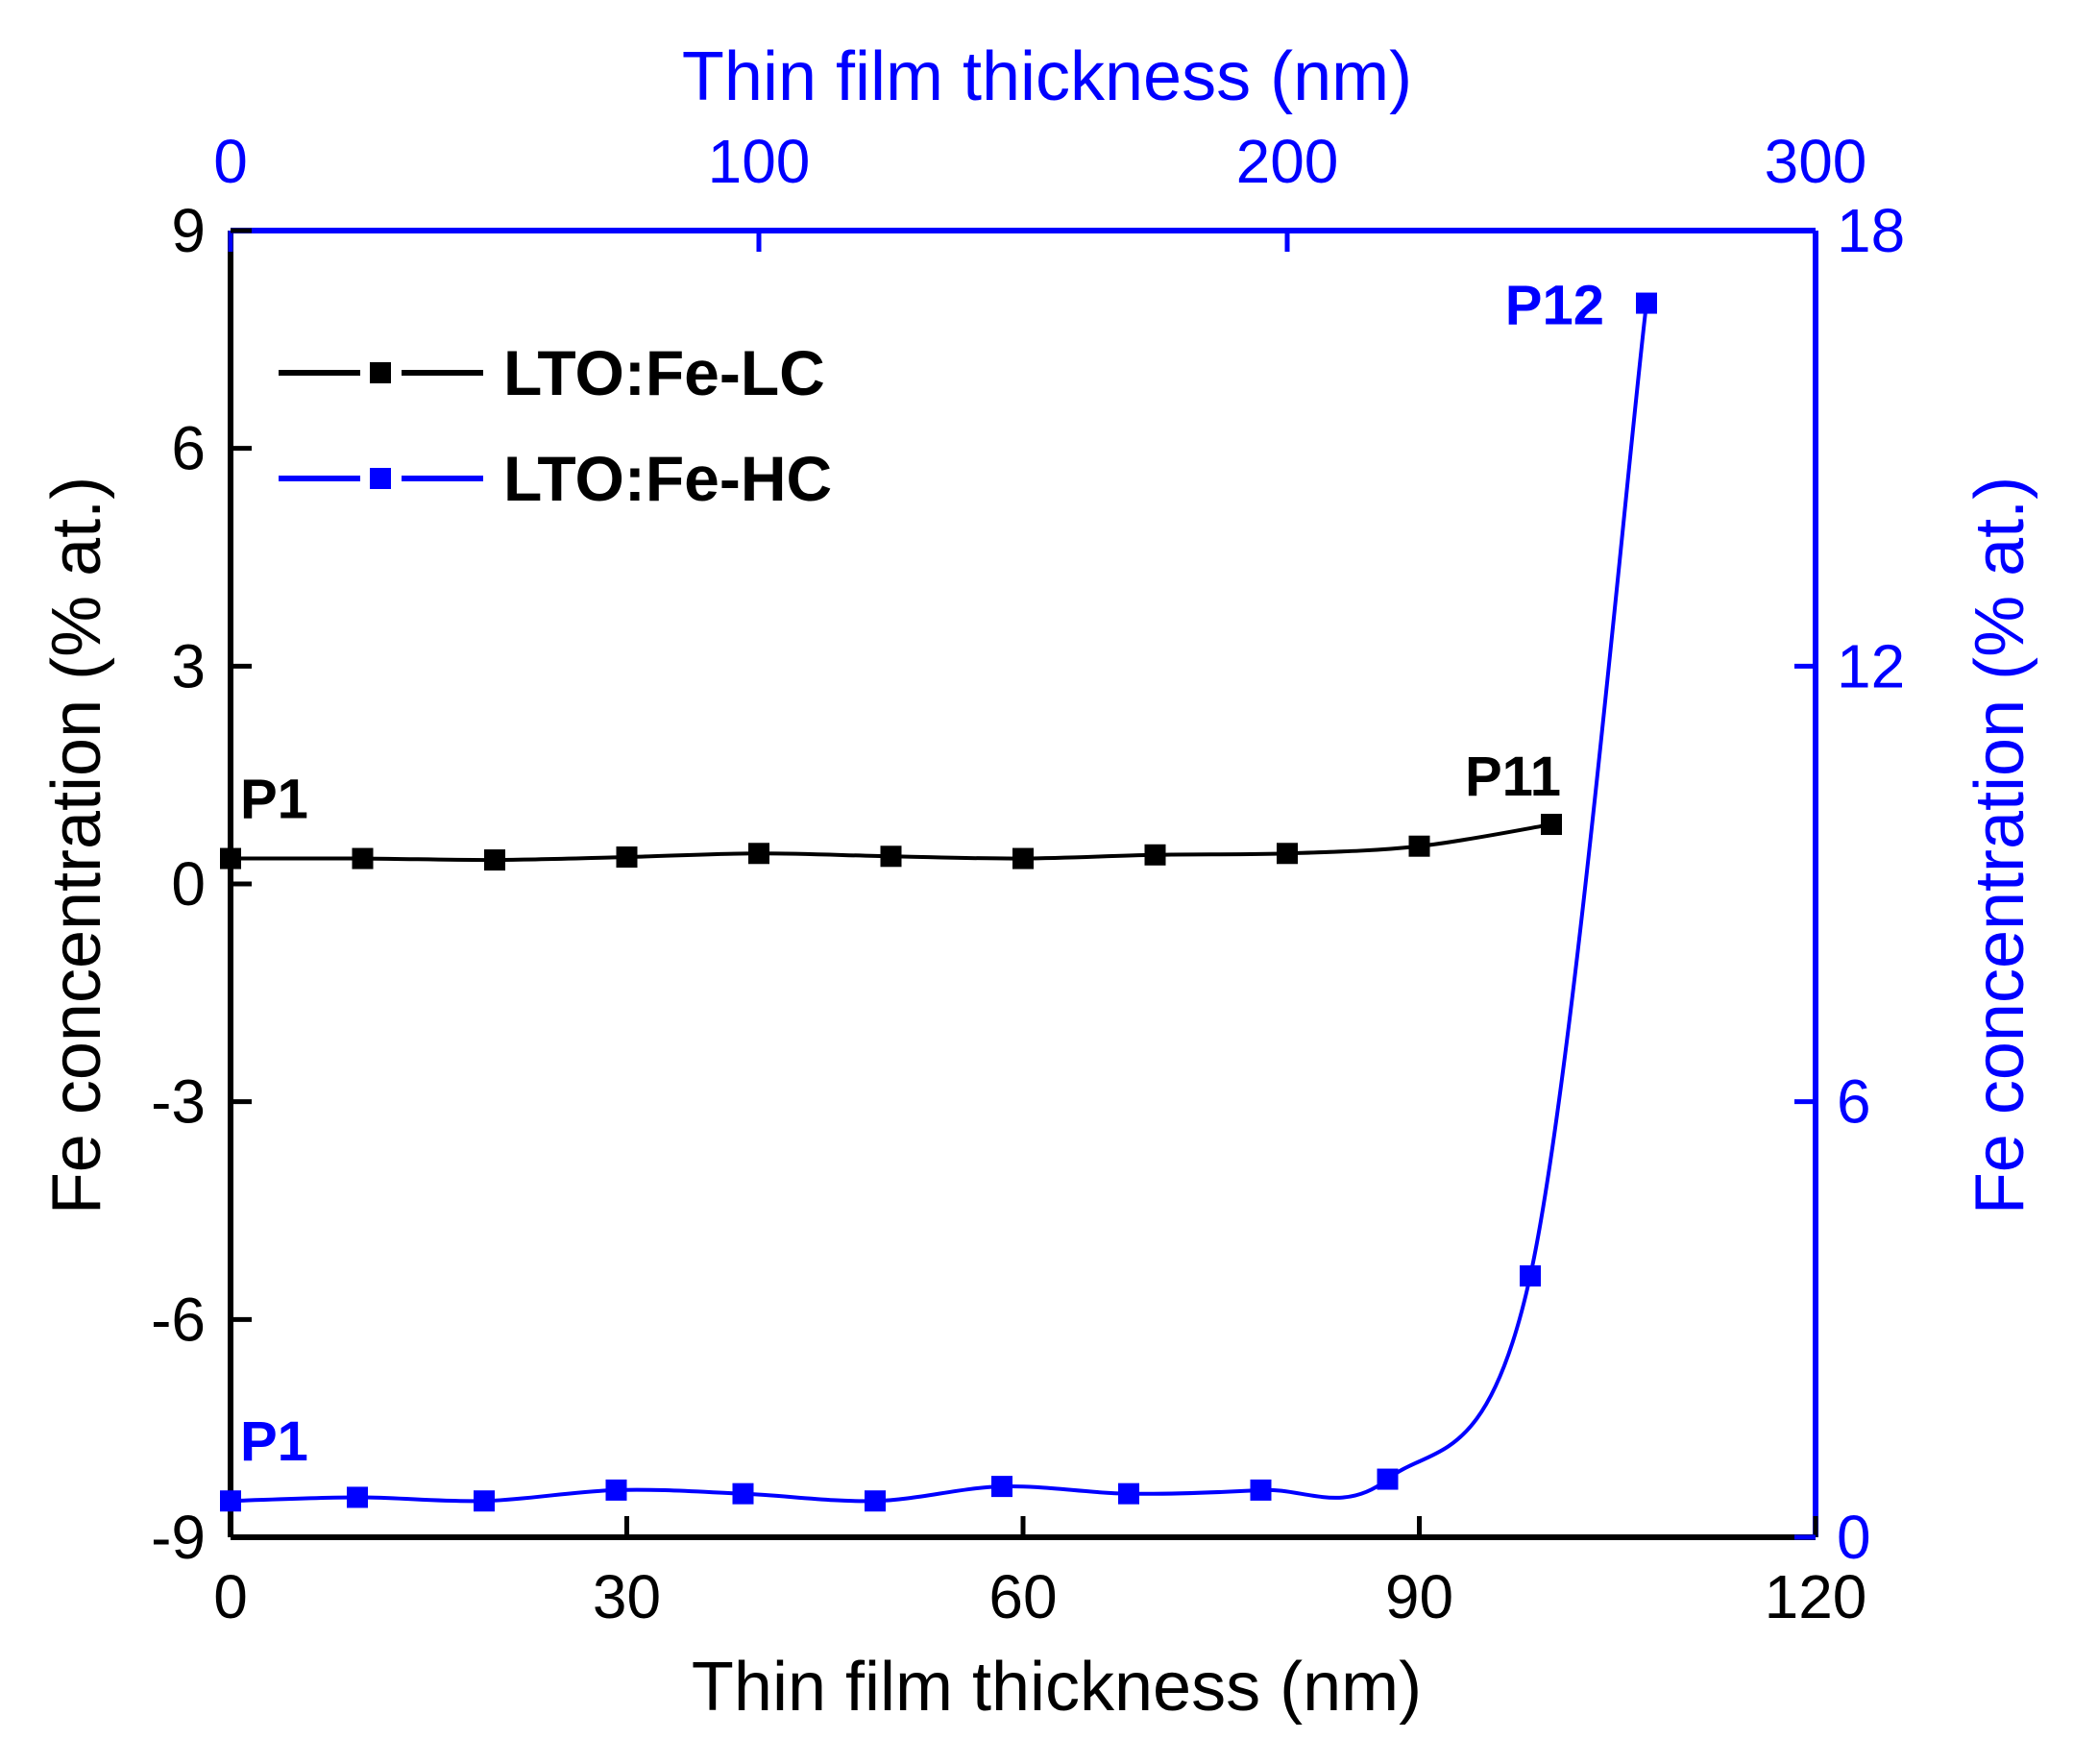 The height and width of the screenshot is (1764, 2073). Describe the element at coordinates (380, 372) in the screenshot. I see `legend-marker-lc` at that location.